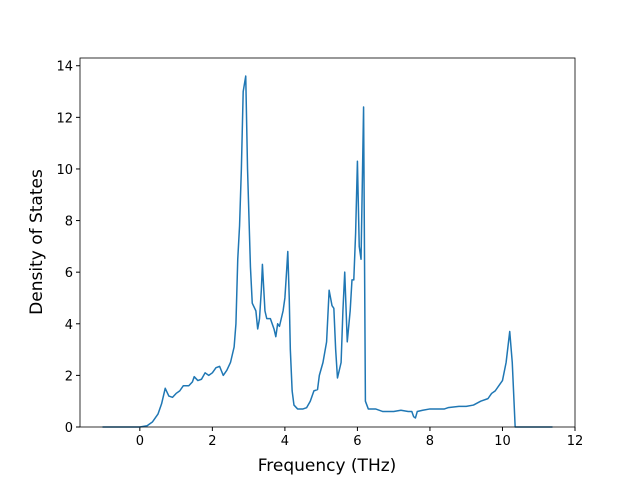 This screenshot has width=640, height=480. What do you see at coordinates (327, 466) in the screenshot?
I see `x-axis-label: Frequency (THz)` at bounding box center [327, 466].